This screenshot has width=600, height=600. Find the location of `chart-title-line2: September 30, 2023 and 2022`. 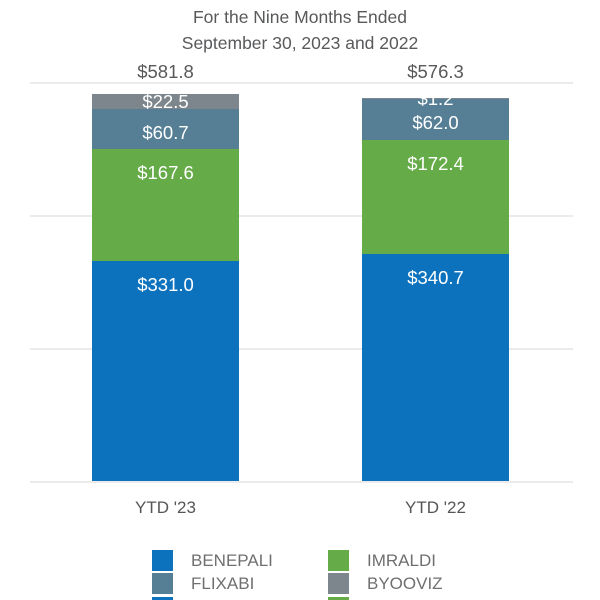

chart-title-line2: September 30, 2023 and 2022 is located at coordinates (300, 43).